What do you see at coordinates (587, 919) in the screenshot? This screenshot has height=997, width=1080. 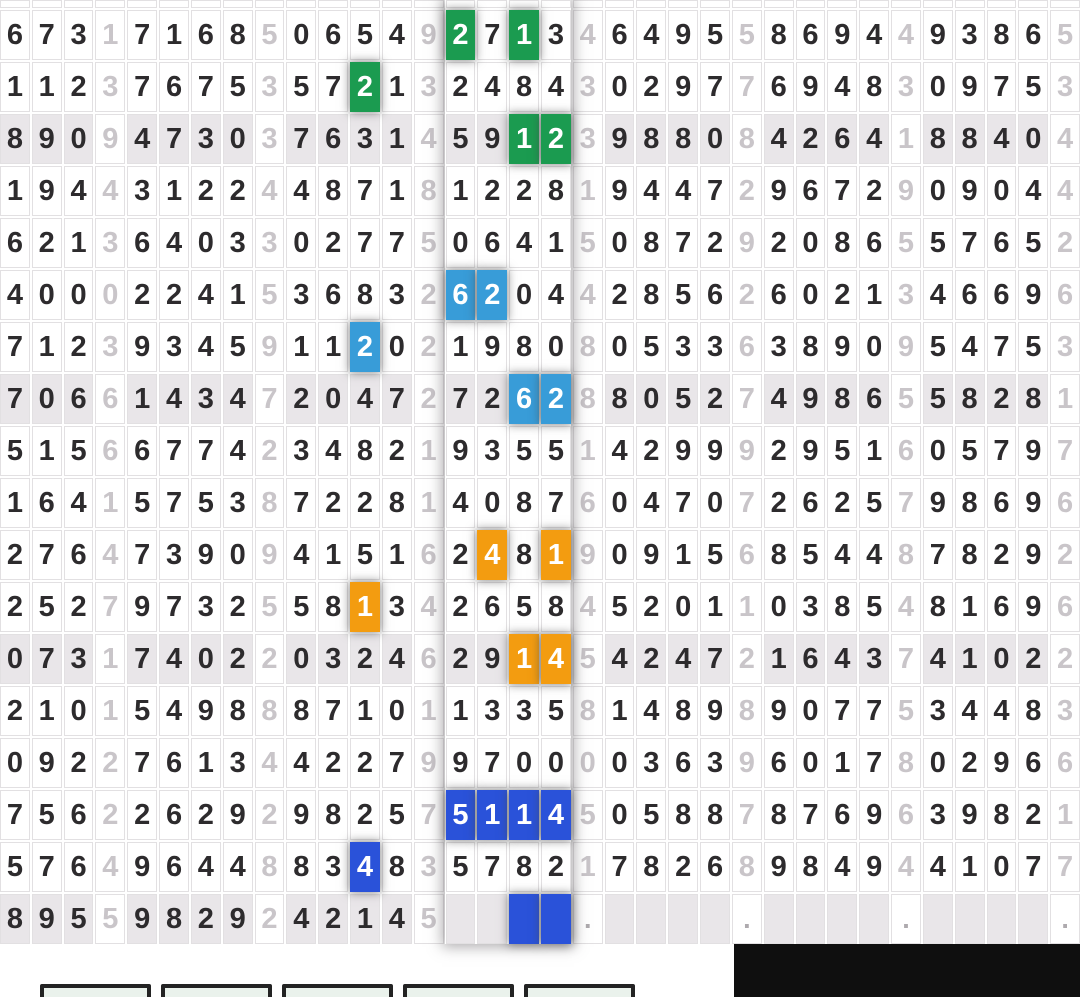 I see `grid-cell: .` at bounding box center [587, 919].